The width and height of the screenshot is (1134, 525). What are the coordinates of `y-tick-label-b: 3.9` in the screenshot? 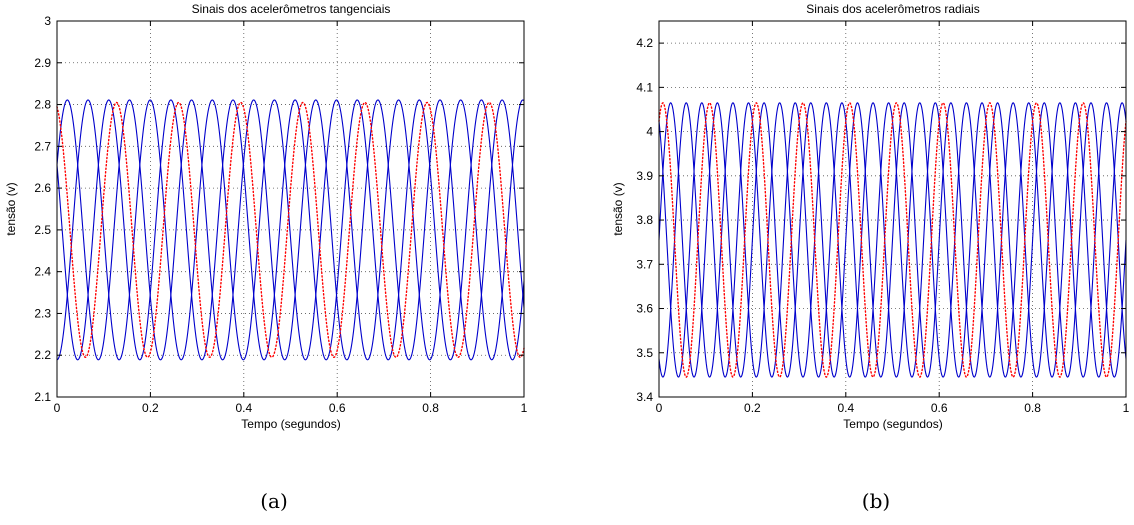 It's located at (644, 176).